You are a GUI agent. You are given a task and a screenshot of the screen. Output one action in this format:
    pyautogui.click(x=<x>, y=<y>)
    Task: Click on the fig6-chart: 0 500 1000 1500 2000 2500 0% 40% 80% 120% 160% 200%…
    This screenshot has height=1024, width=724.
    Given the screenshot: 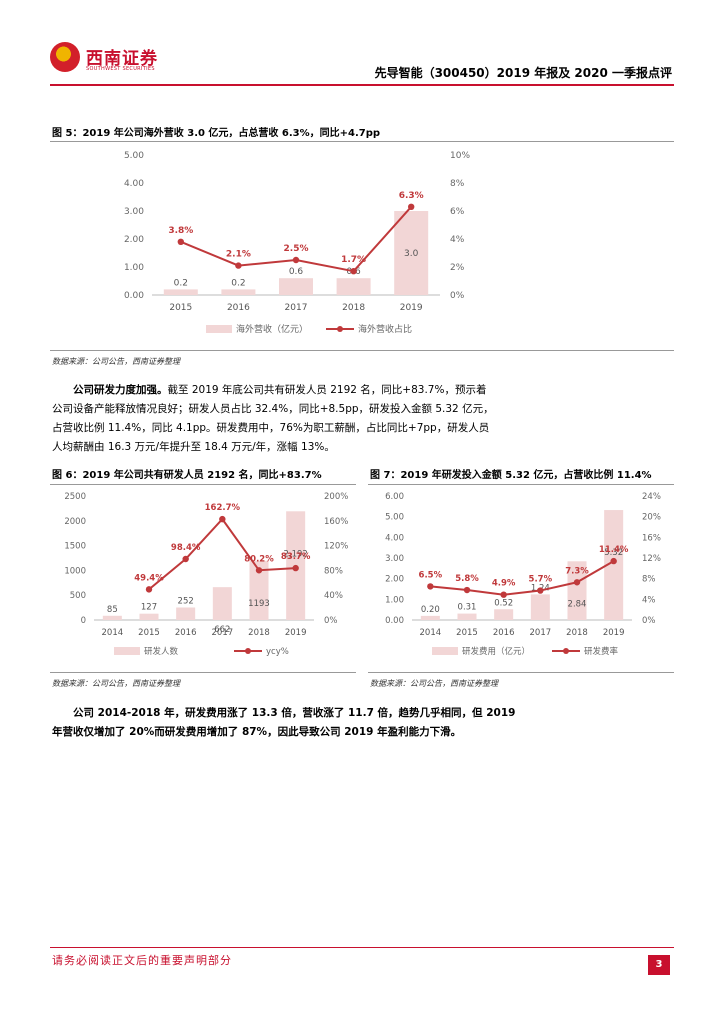 What is the action you would take?
    pyautogui.click(x=206, y=574)
    